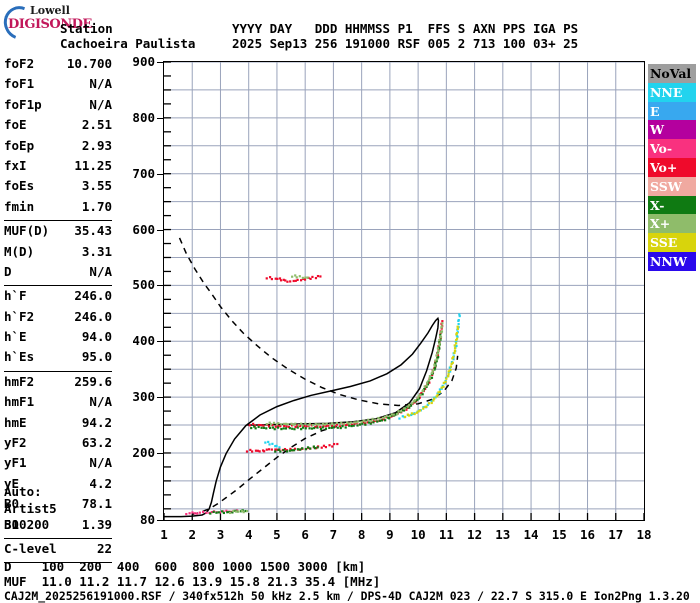 The height and width of the screenshot is (603, 700). Describe the element at coordinates (15, 443) in the screenshot. I see `param-key: yF2` at that location.